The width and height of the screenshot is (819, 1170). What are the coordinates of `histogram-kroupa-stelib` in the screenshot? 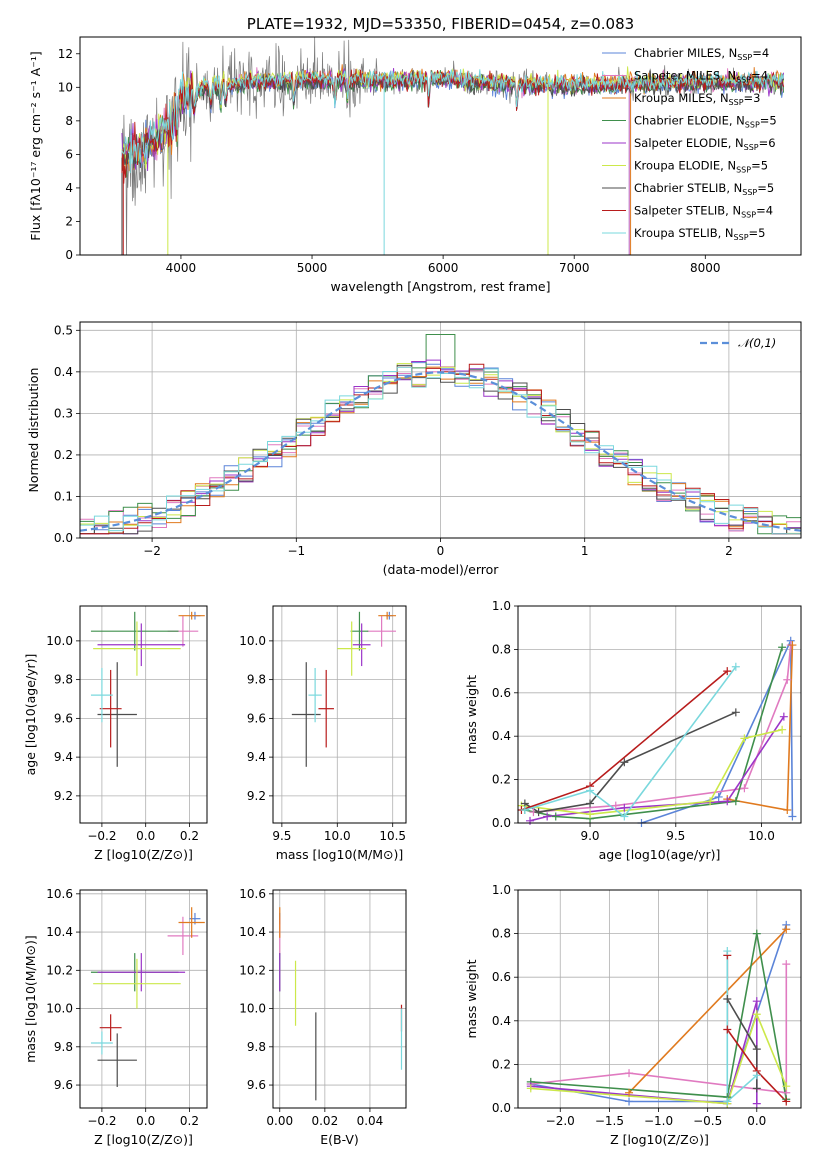 It's located at (440, 452).